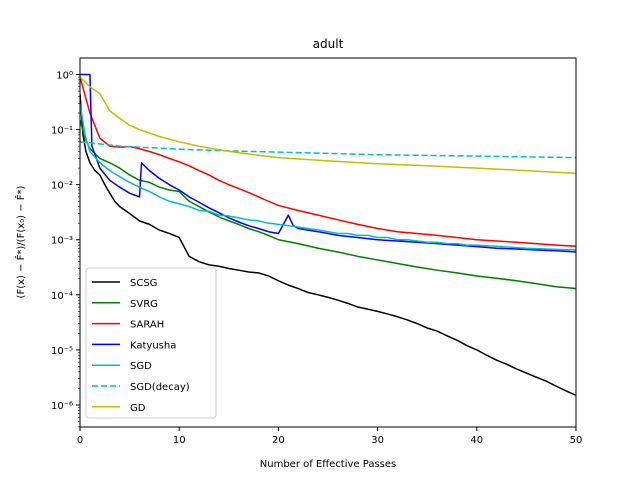 The image size is (640, 480). What do you see at coordinates (62, 131) in the screenshot?
I see `y-tick-label: 10⁻¹` at bounding box center [62, 131].